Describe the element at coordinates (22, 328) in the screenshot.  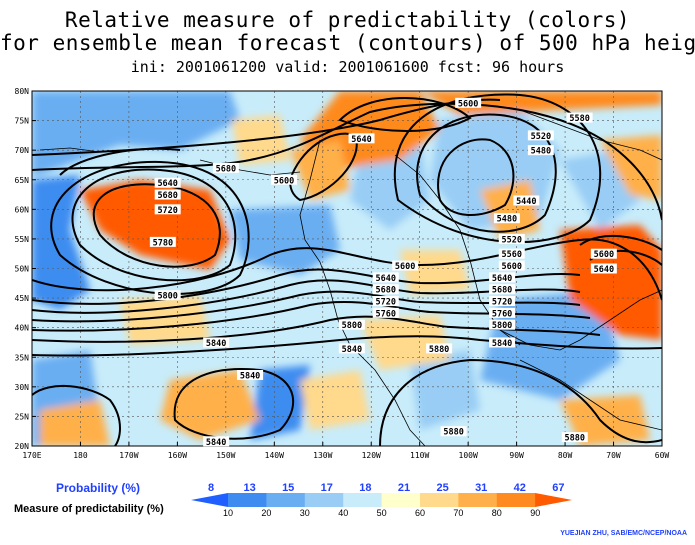
I see `lat-label: 40N` at that location.